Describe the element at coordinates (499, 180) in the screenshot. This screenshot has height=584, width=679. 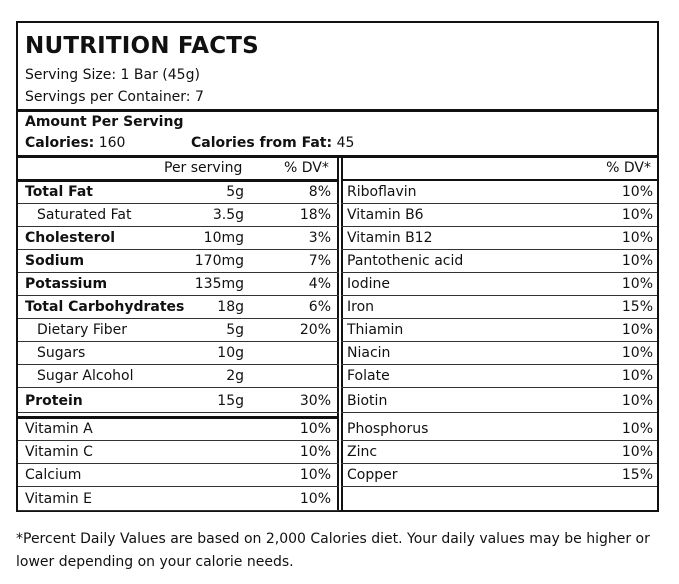
I see `right-header-rule` at that location.